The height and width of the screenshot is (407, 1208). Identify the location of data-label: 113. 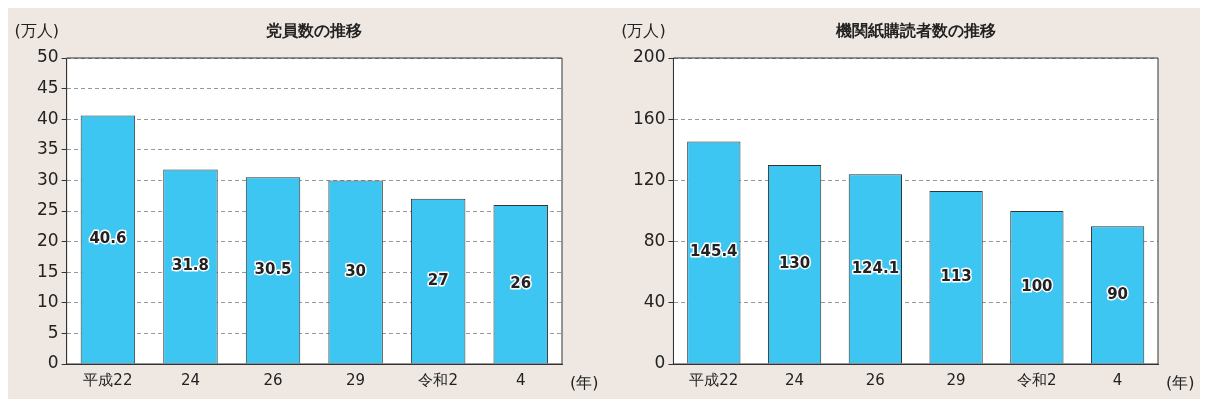
(956, 276).